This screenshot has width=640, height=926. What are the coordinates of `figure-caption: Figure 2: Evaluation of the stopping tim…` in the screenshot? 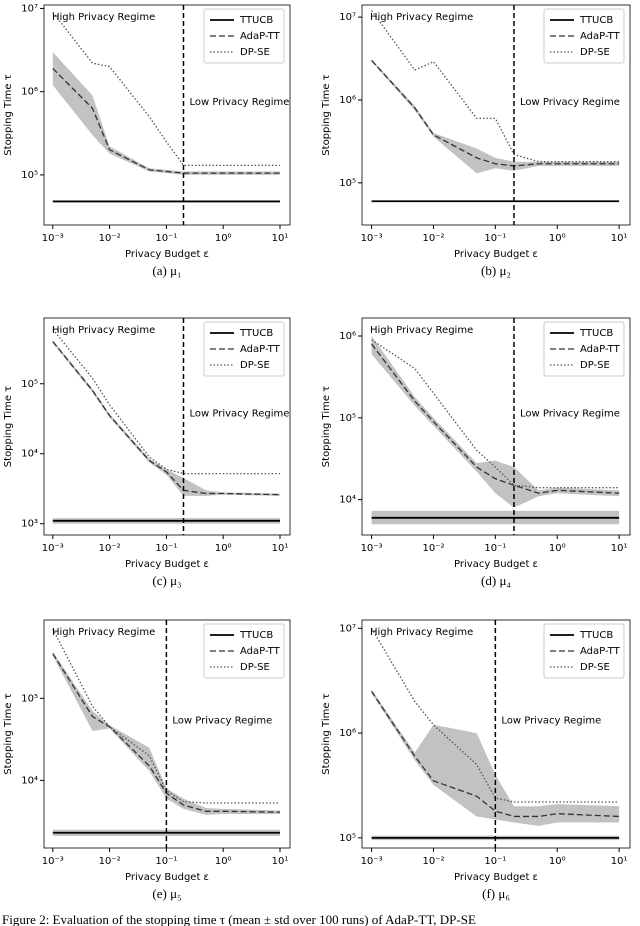 It's located at (239, 919).